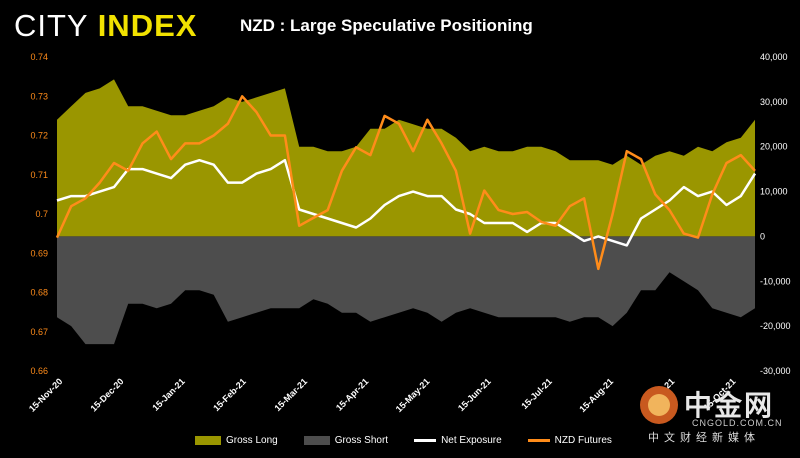 The image size is (800, 458). I want to click on right-tick-label: 10,000, so click(774, 192).